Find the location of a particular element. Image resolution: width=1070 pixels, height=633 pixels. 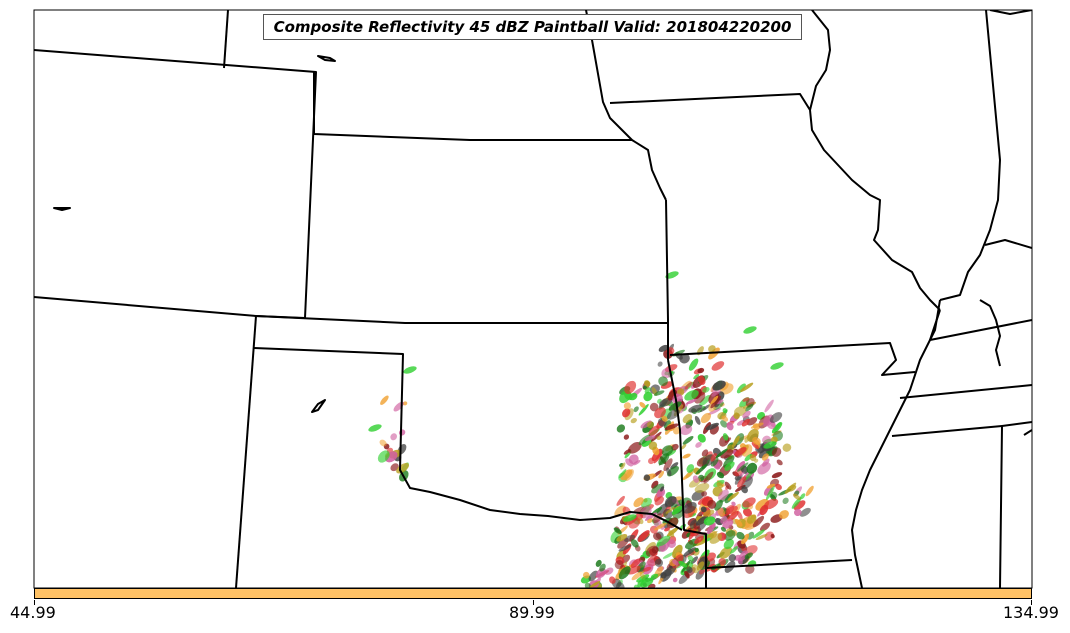

border-oklahoma-arkansas is located at coordinates (687, 473).